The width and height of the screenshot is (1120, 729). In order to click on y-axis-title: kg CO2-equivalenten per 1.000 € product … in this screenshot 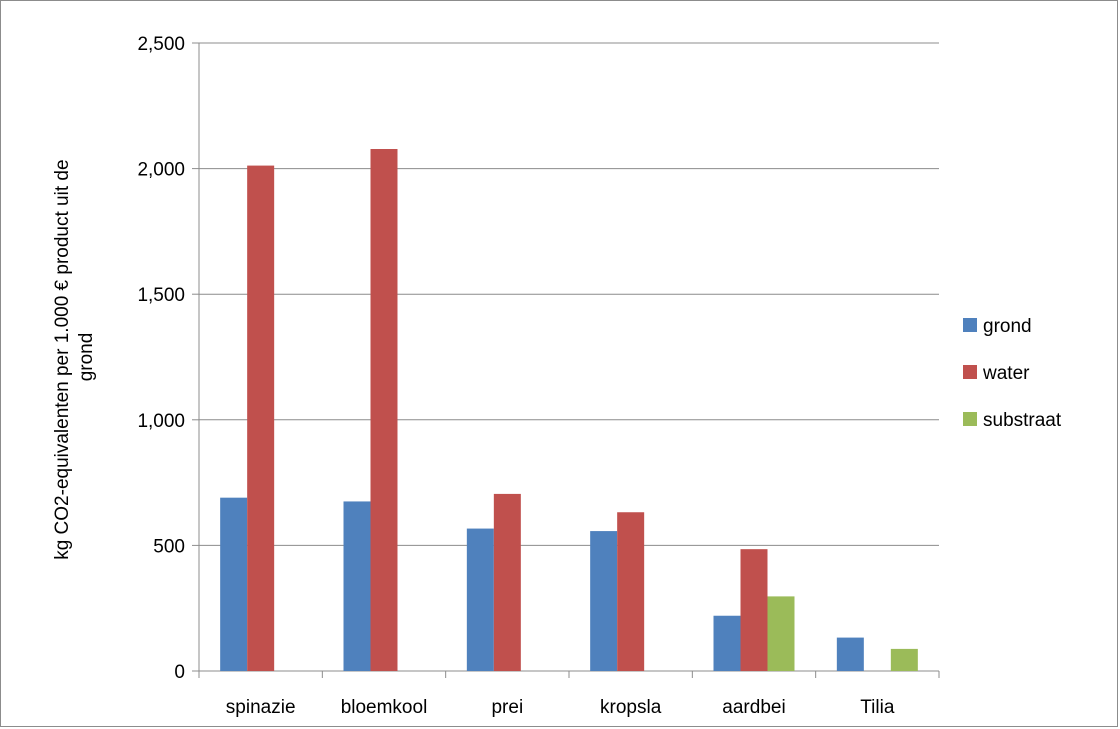, I will do `click(74, 357)`.